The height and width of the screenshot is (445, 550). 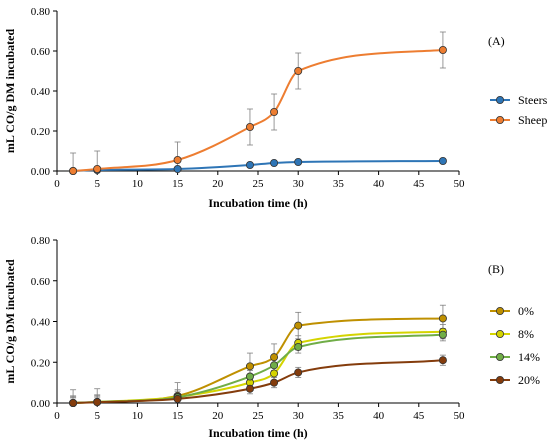 I want to click on legend-label: 8%, so click(x=526, y=334).